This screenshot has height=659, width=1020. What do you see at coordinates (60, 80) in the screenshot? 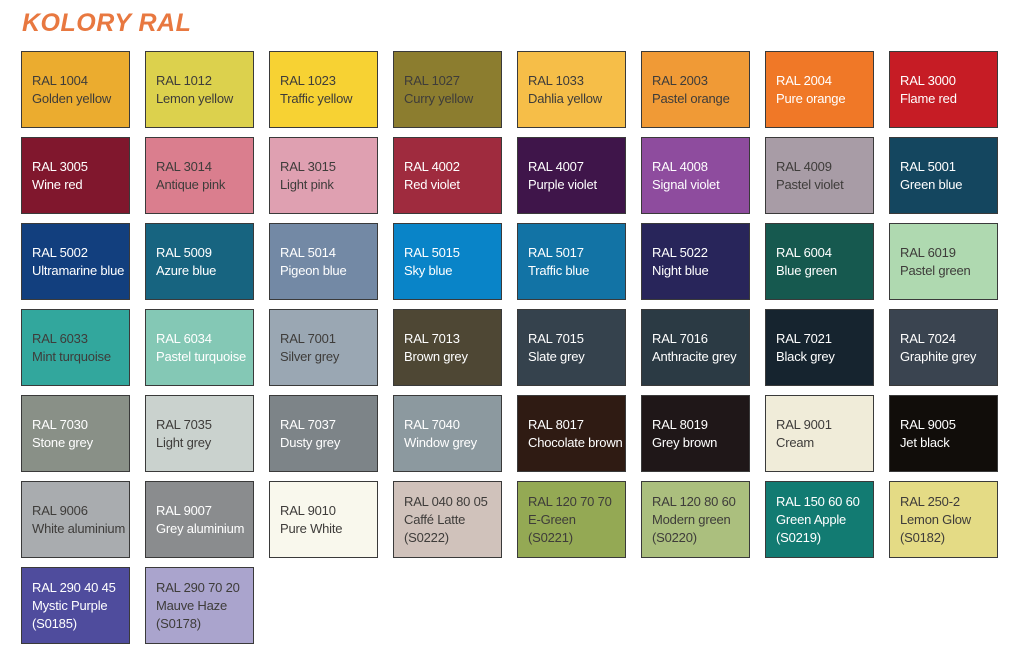
I see `swatch-code: RAL 1004` at bounding box center [60, 80].